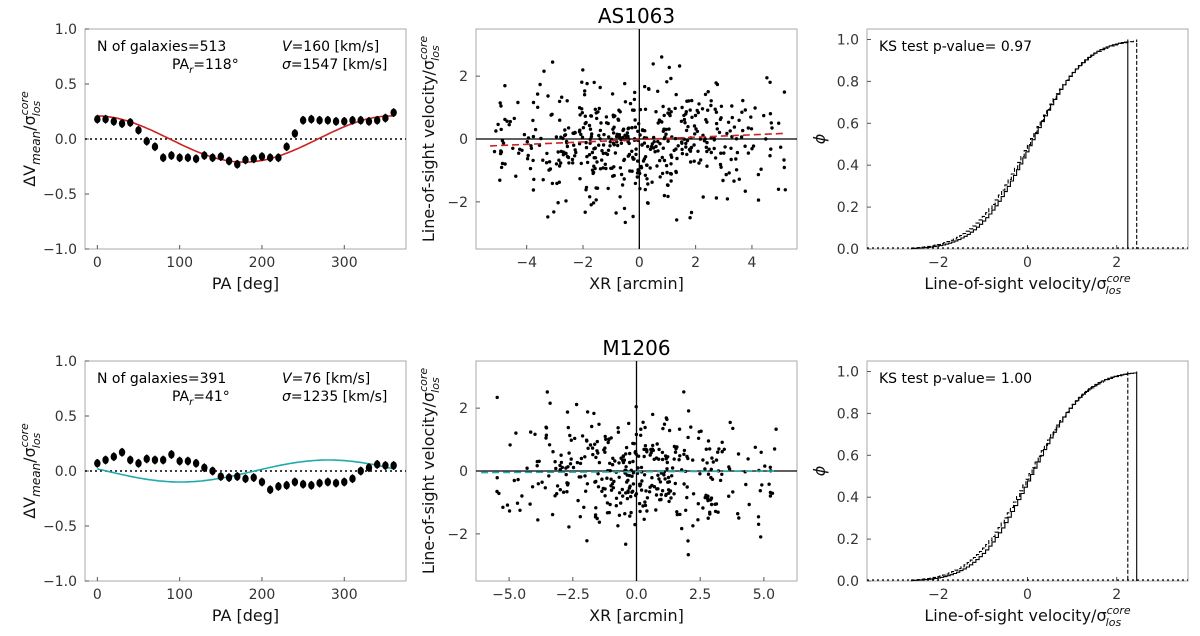 Image resolution: width=1200 pixels, height=636 pixels. Describe the element at coordinates (848, 414) in the screenshot. I see `m1206-cdf-panel-ytick-label: 0.8` at that location.